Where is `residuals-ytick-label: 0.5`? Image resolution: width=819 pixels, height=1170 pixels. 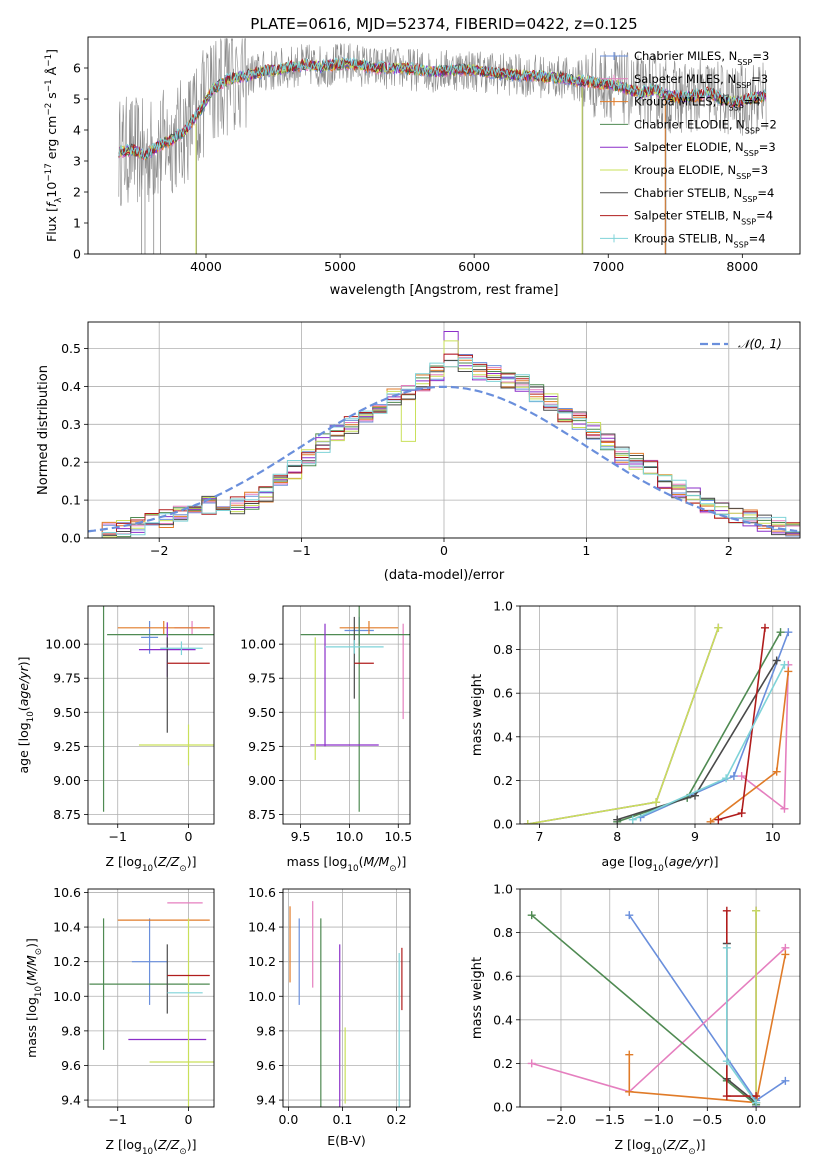
residuals-ytick-label: 0.5 is located at coordinates (71, 348).